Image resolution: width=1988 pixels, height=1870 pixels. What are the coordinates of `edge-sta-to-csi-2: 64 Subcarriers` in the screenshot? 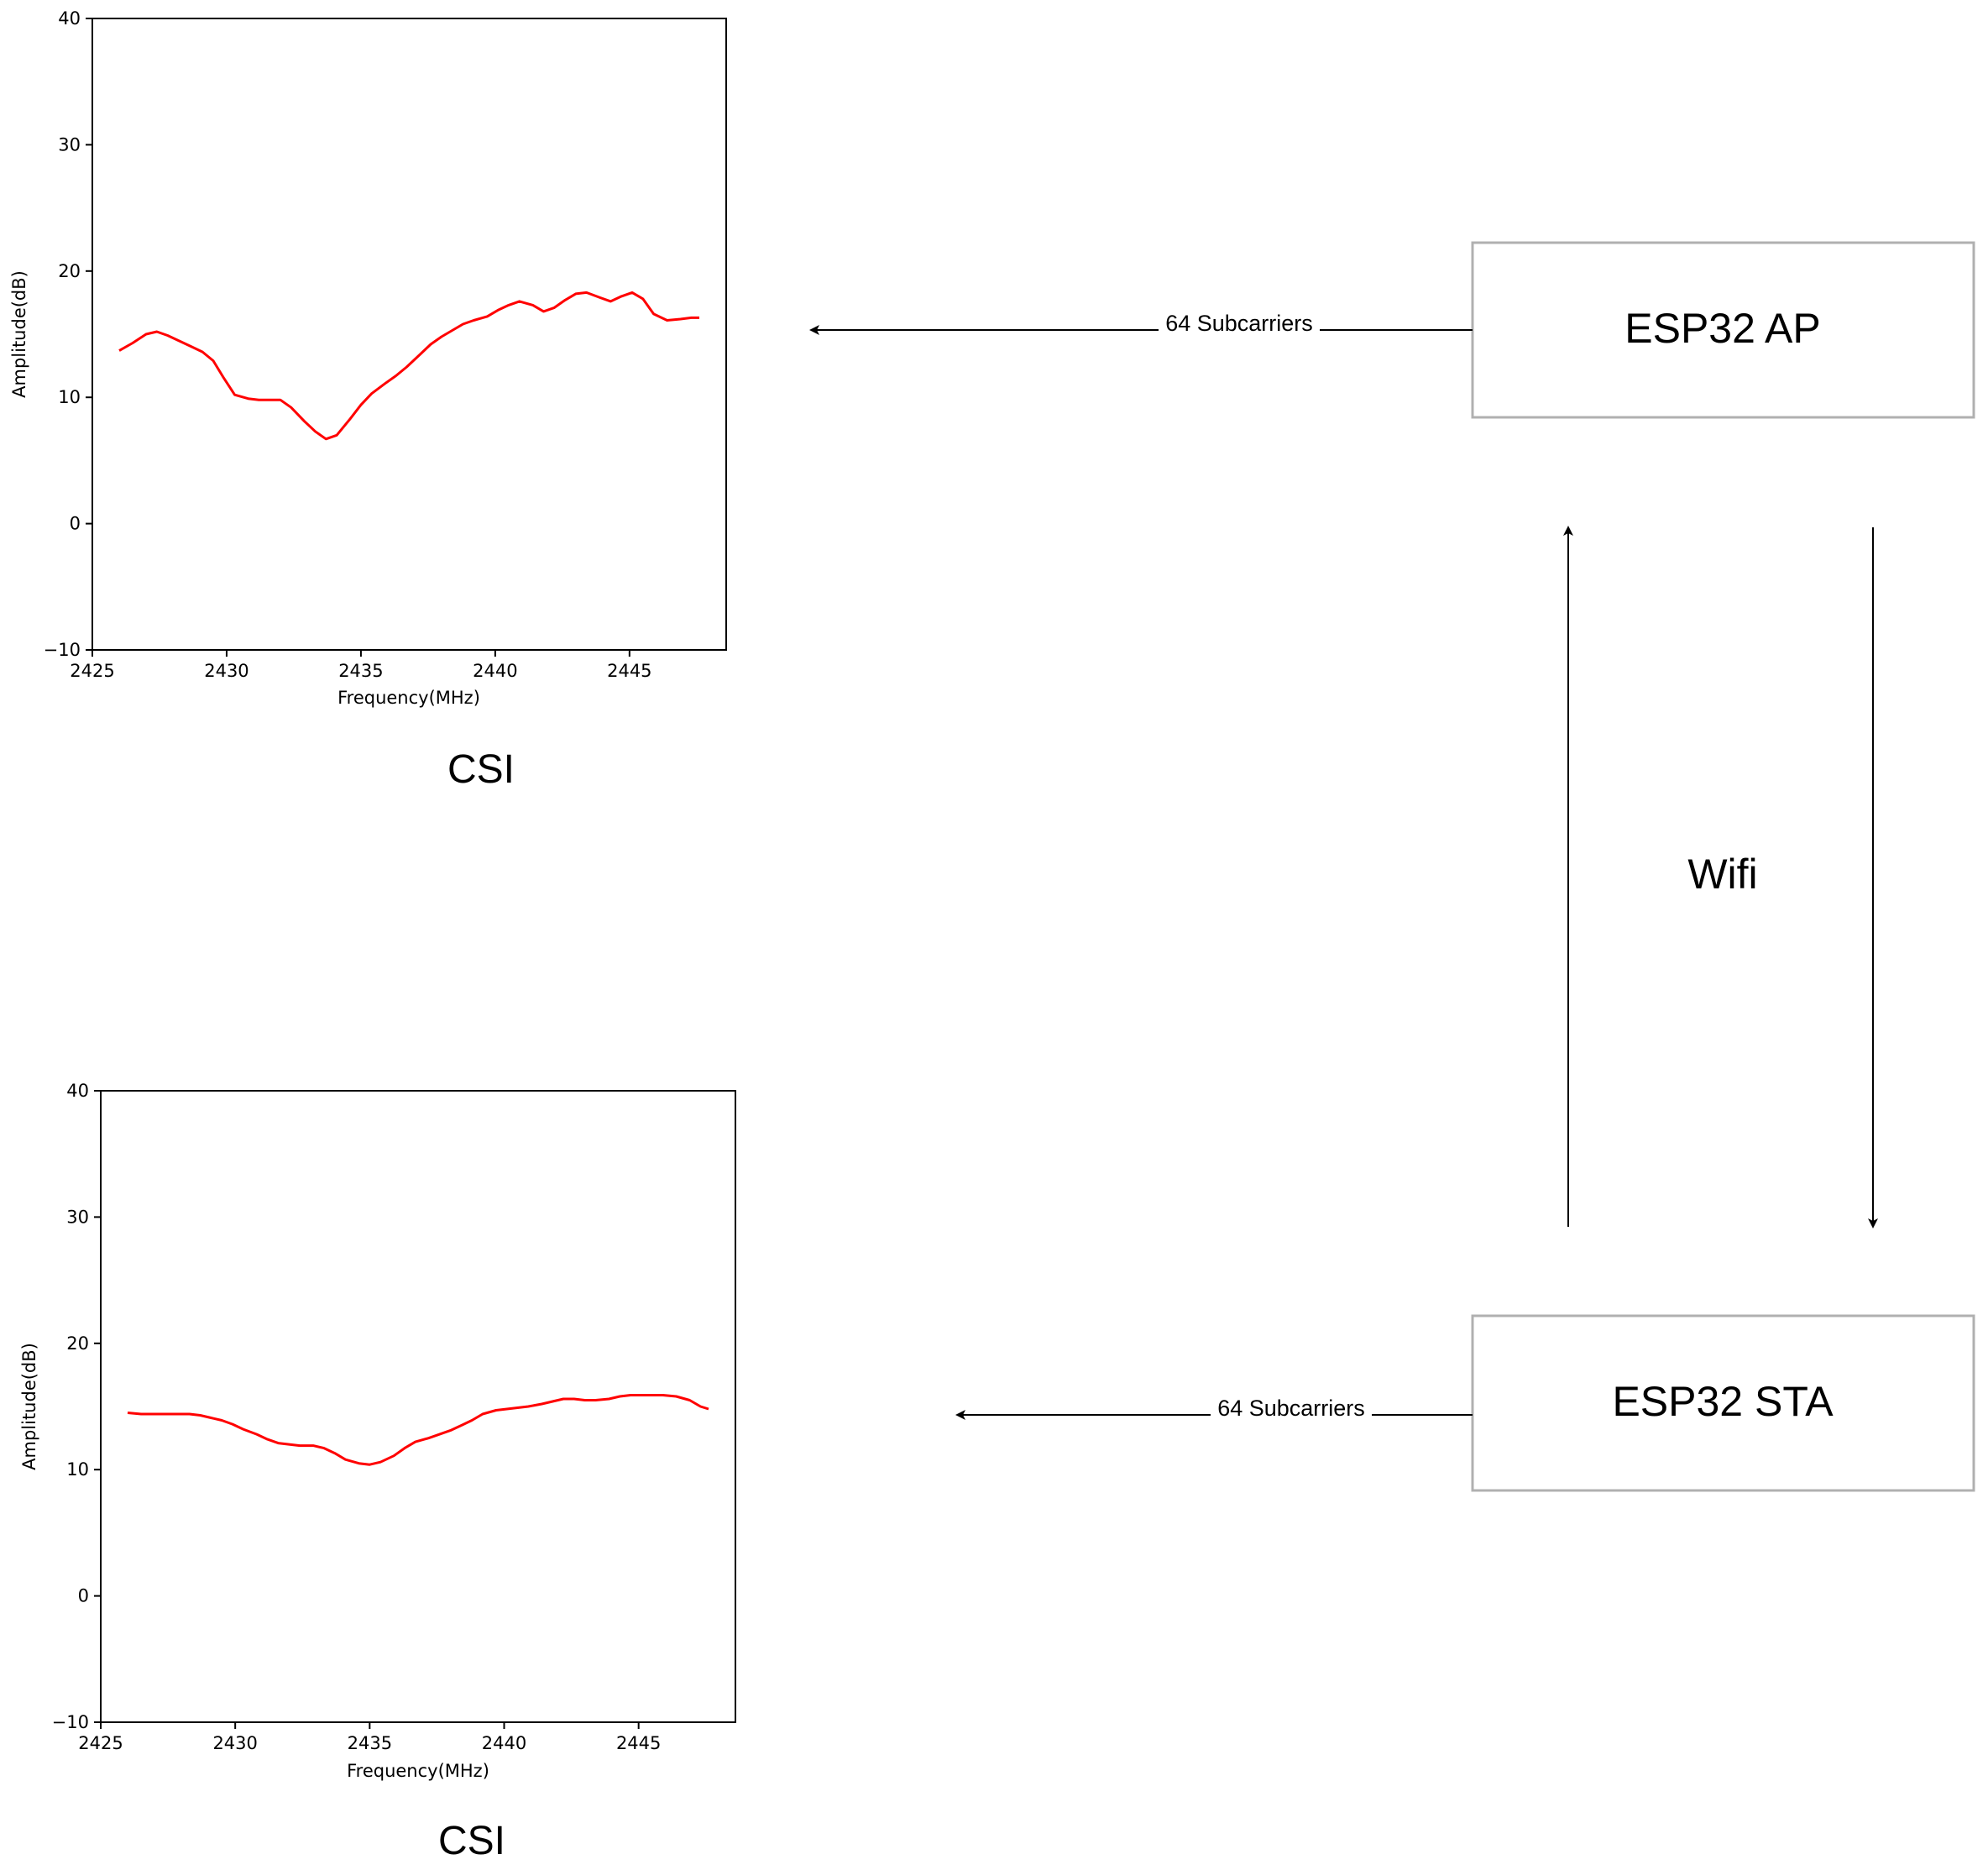 It's located at (1214, 1408).